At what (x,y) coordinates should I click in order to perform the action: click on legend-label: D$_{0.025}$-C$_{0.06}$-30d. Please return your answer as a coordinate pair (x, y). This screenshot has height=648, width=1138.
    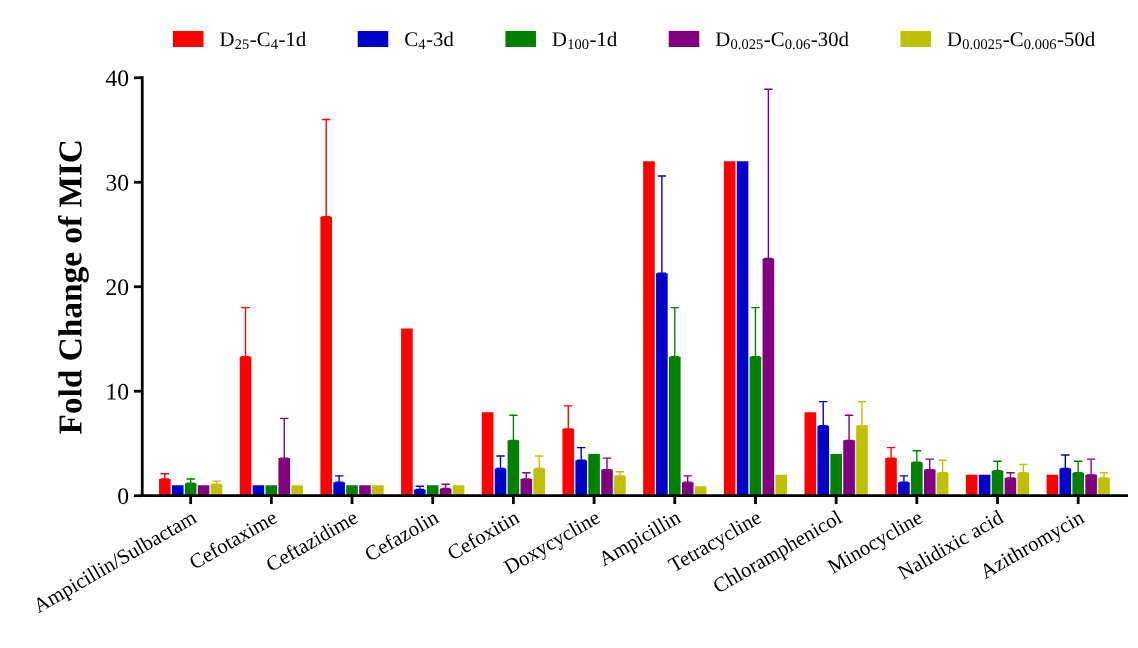
    Looking at the image, I should click on (782, 40).